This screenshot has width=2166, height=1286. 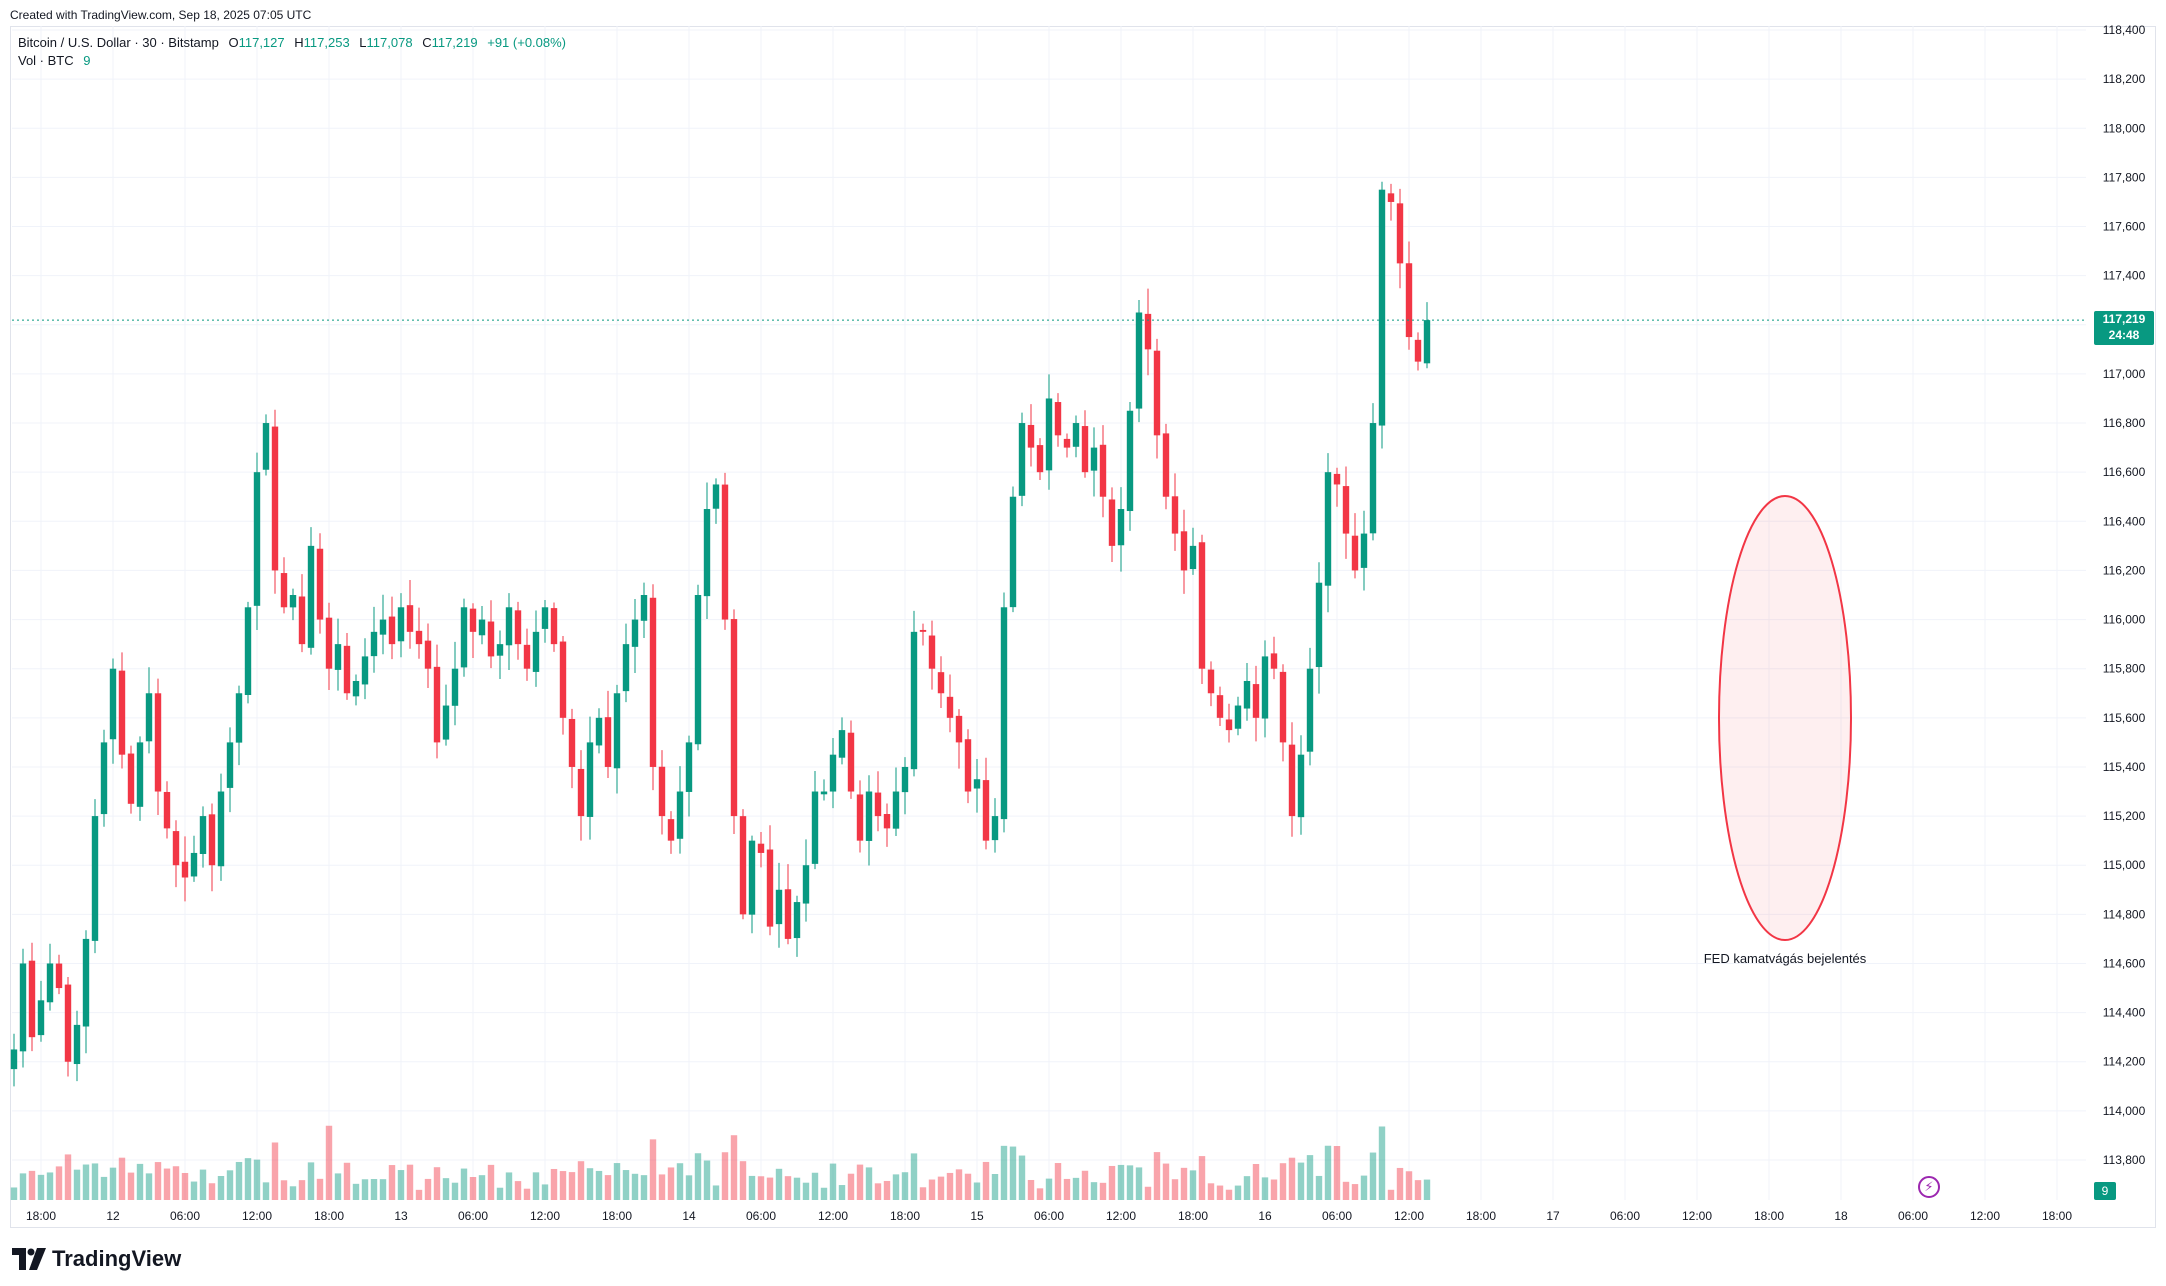 What do you see at coordinates (2124, 227) in the screenshot?
I see `y-tick-label: 117,600` at bounding box center [2124, 227].